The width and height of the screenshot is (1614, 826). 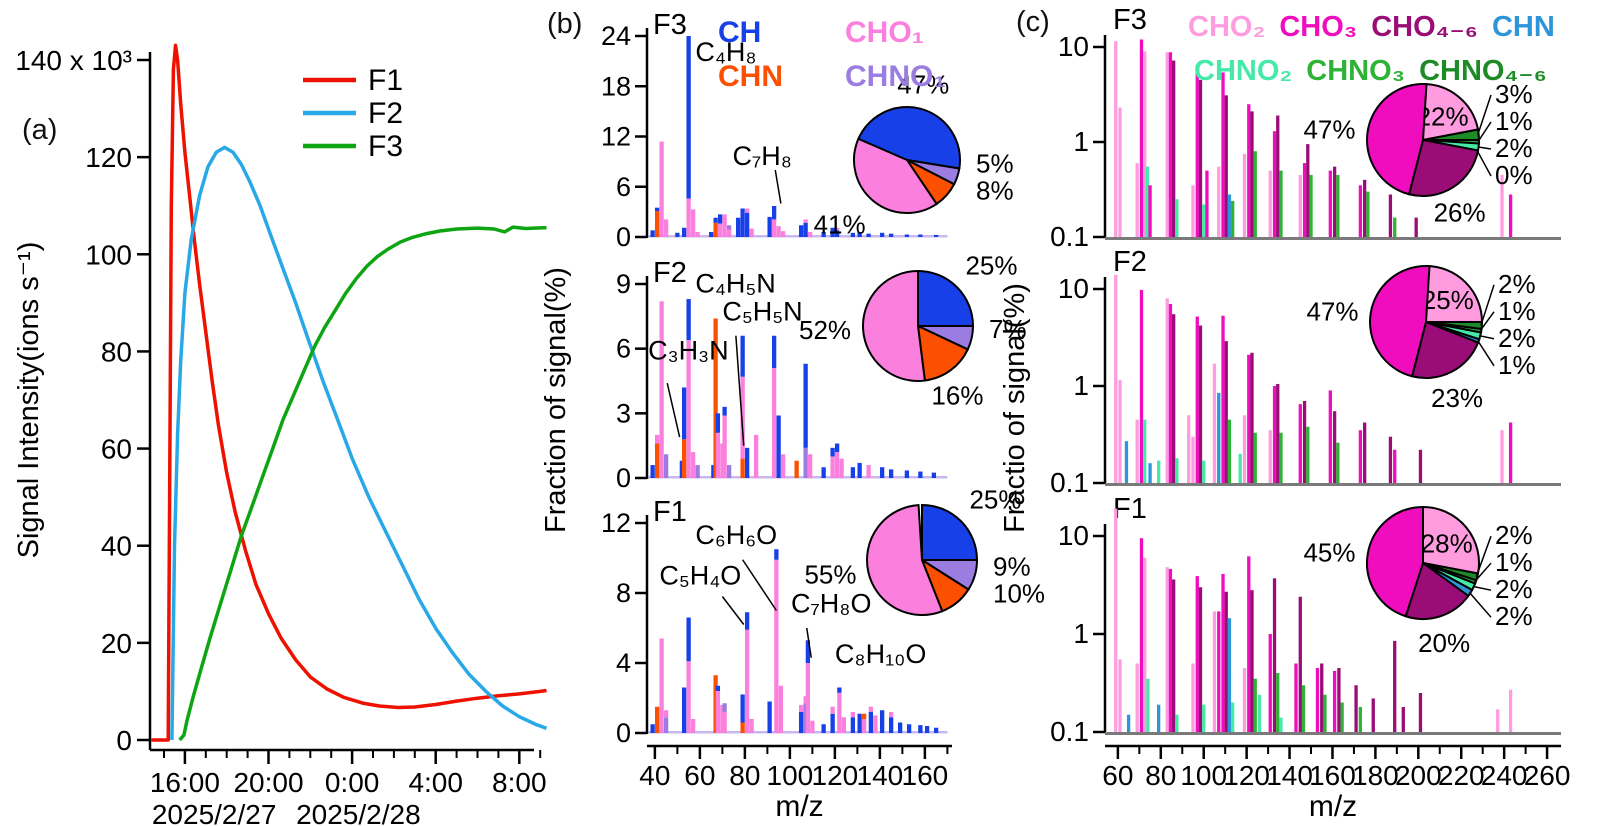 What do you see at coordinates (616, 86) in the screenshot?
I see `y-tick-label: 18` at bounding box center [616, 86].